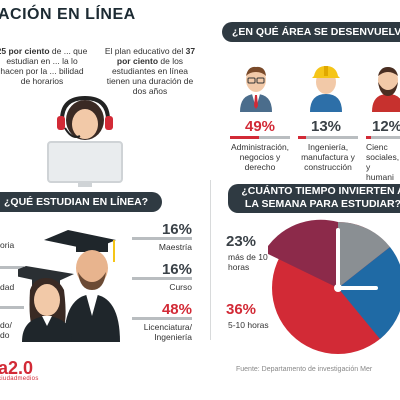 The width and height of the screenshot is (400, 400). Describe the element at coordinates (328, 157) in the screenshot. I see `area-label-1: Ingeniería, manufactura y construcción` at that location.